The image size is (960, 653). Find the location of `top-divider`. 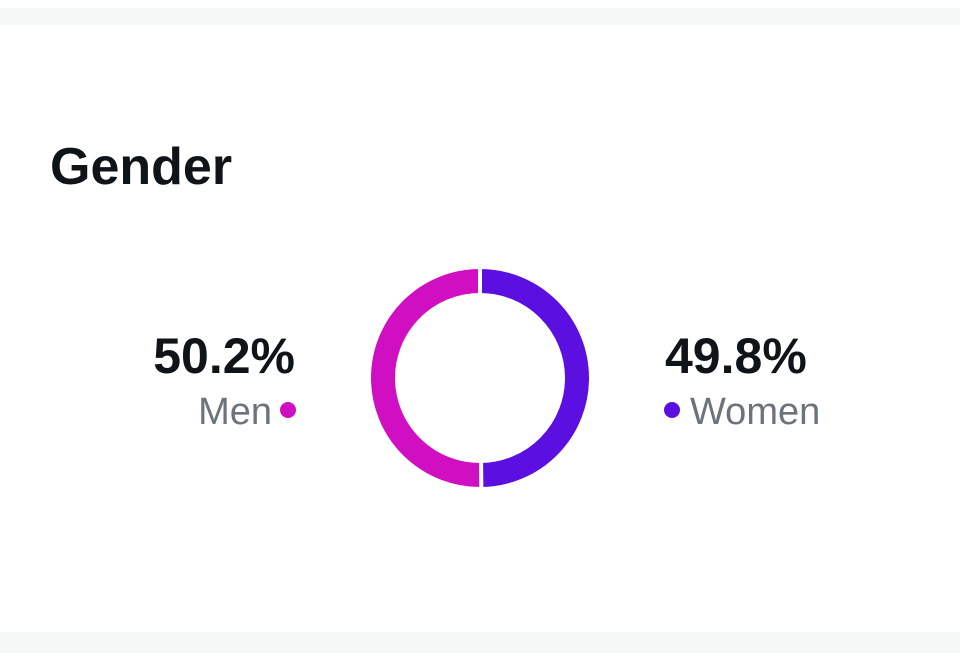

top-divider is located at coordinates (480, 16).